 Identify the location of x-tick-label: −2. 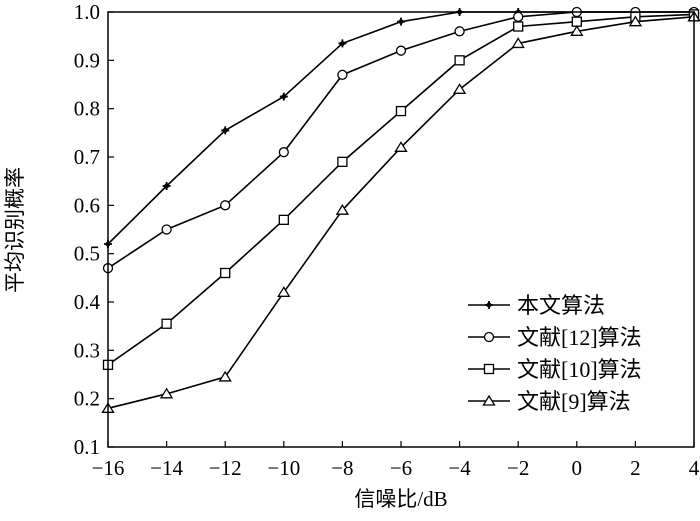
(518, 468).